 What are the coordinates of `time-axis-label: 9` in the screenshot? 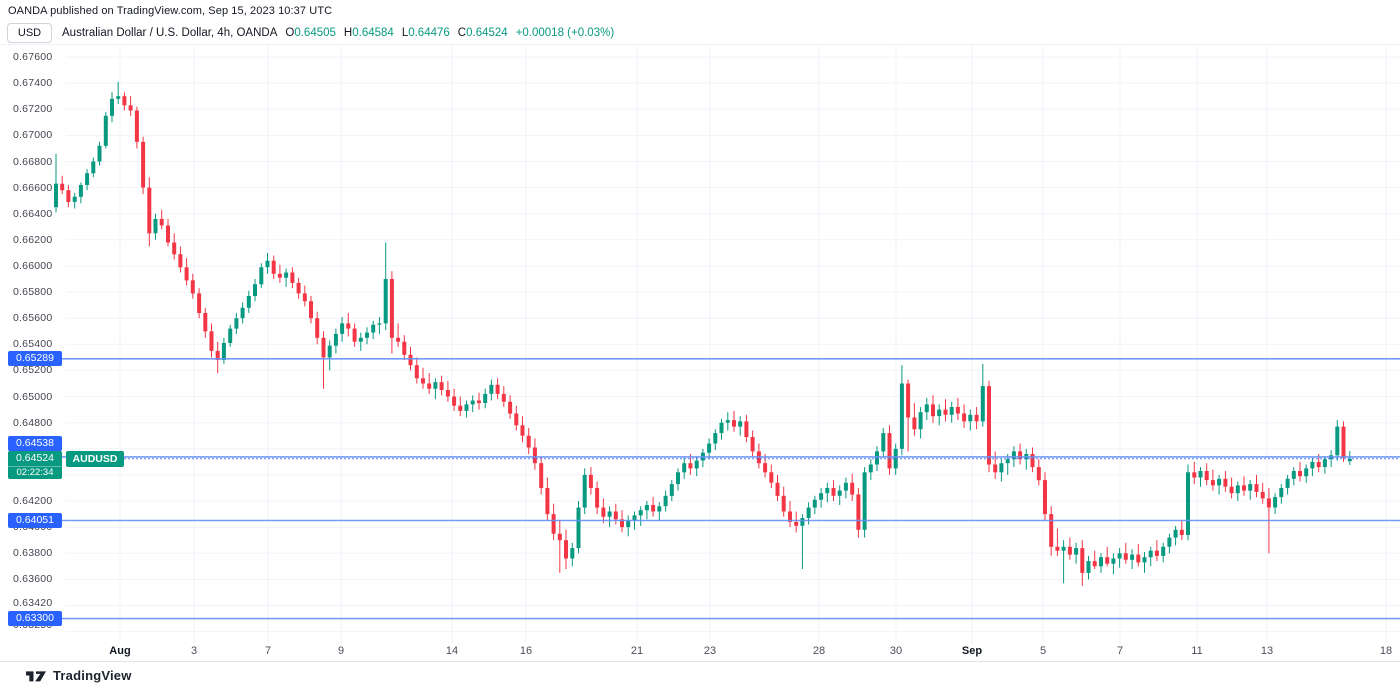 It's located at (341, 651).